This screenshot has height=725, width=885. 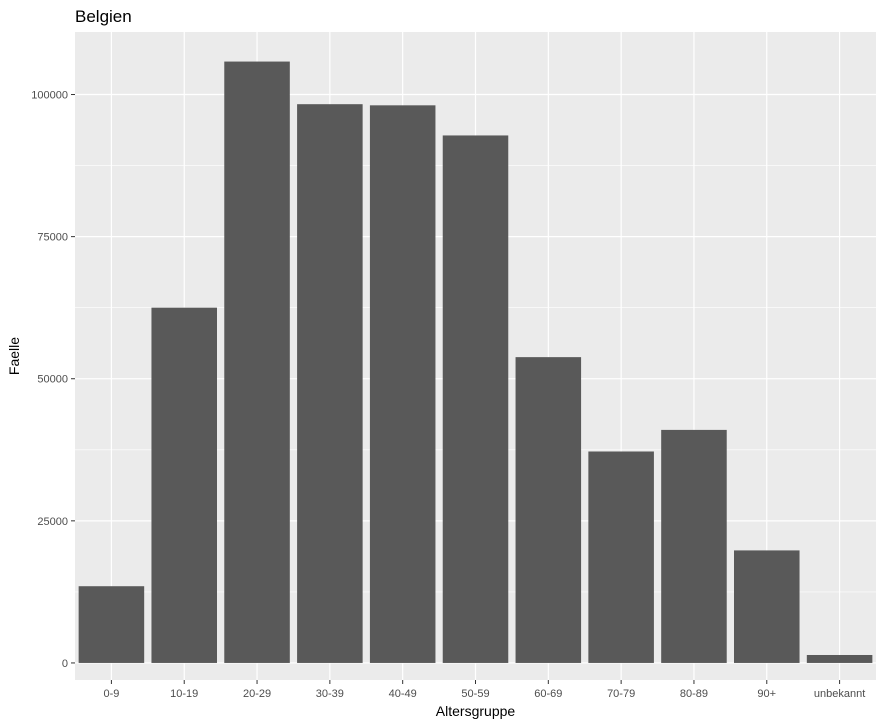 I want to click on x-tick-label: 0-9, so click(x=111, y=694).